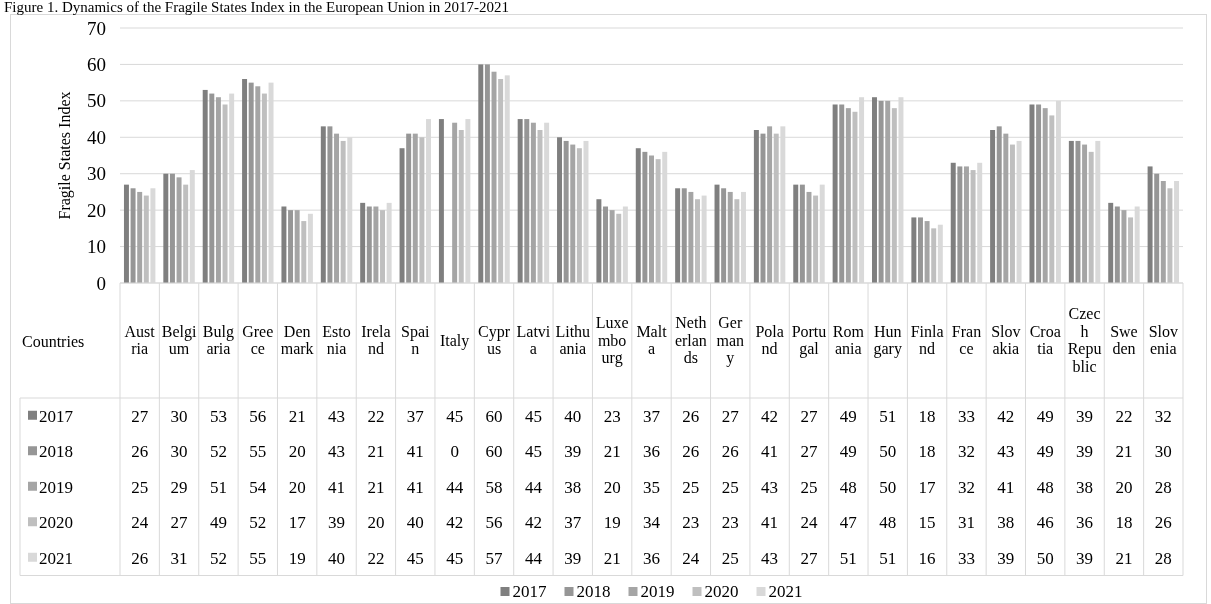 The image size is (1211, 604). What do you see at coordinates (533, 340) in the screenshot?
I see `x-tick-label: Latvia` at bounding box center [533, 340].